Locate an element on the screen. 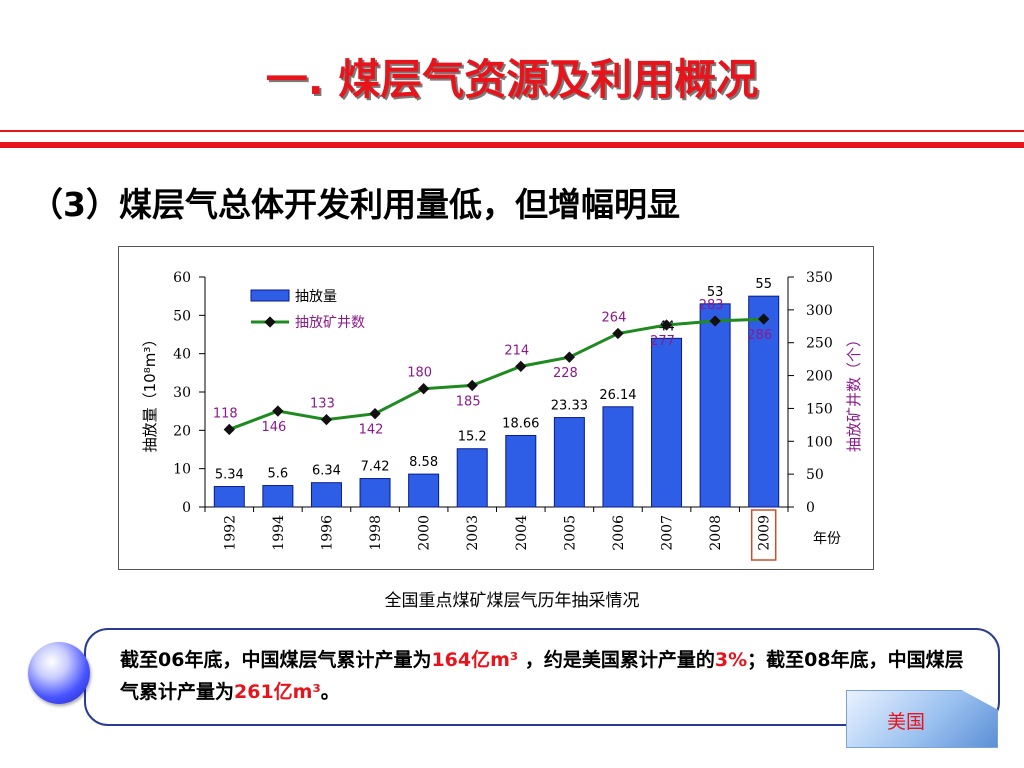 The image size is (1024, 768). line-value-label: 146 is located at coordinates (273, 427).